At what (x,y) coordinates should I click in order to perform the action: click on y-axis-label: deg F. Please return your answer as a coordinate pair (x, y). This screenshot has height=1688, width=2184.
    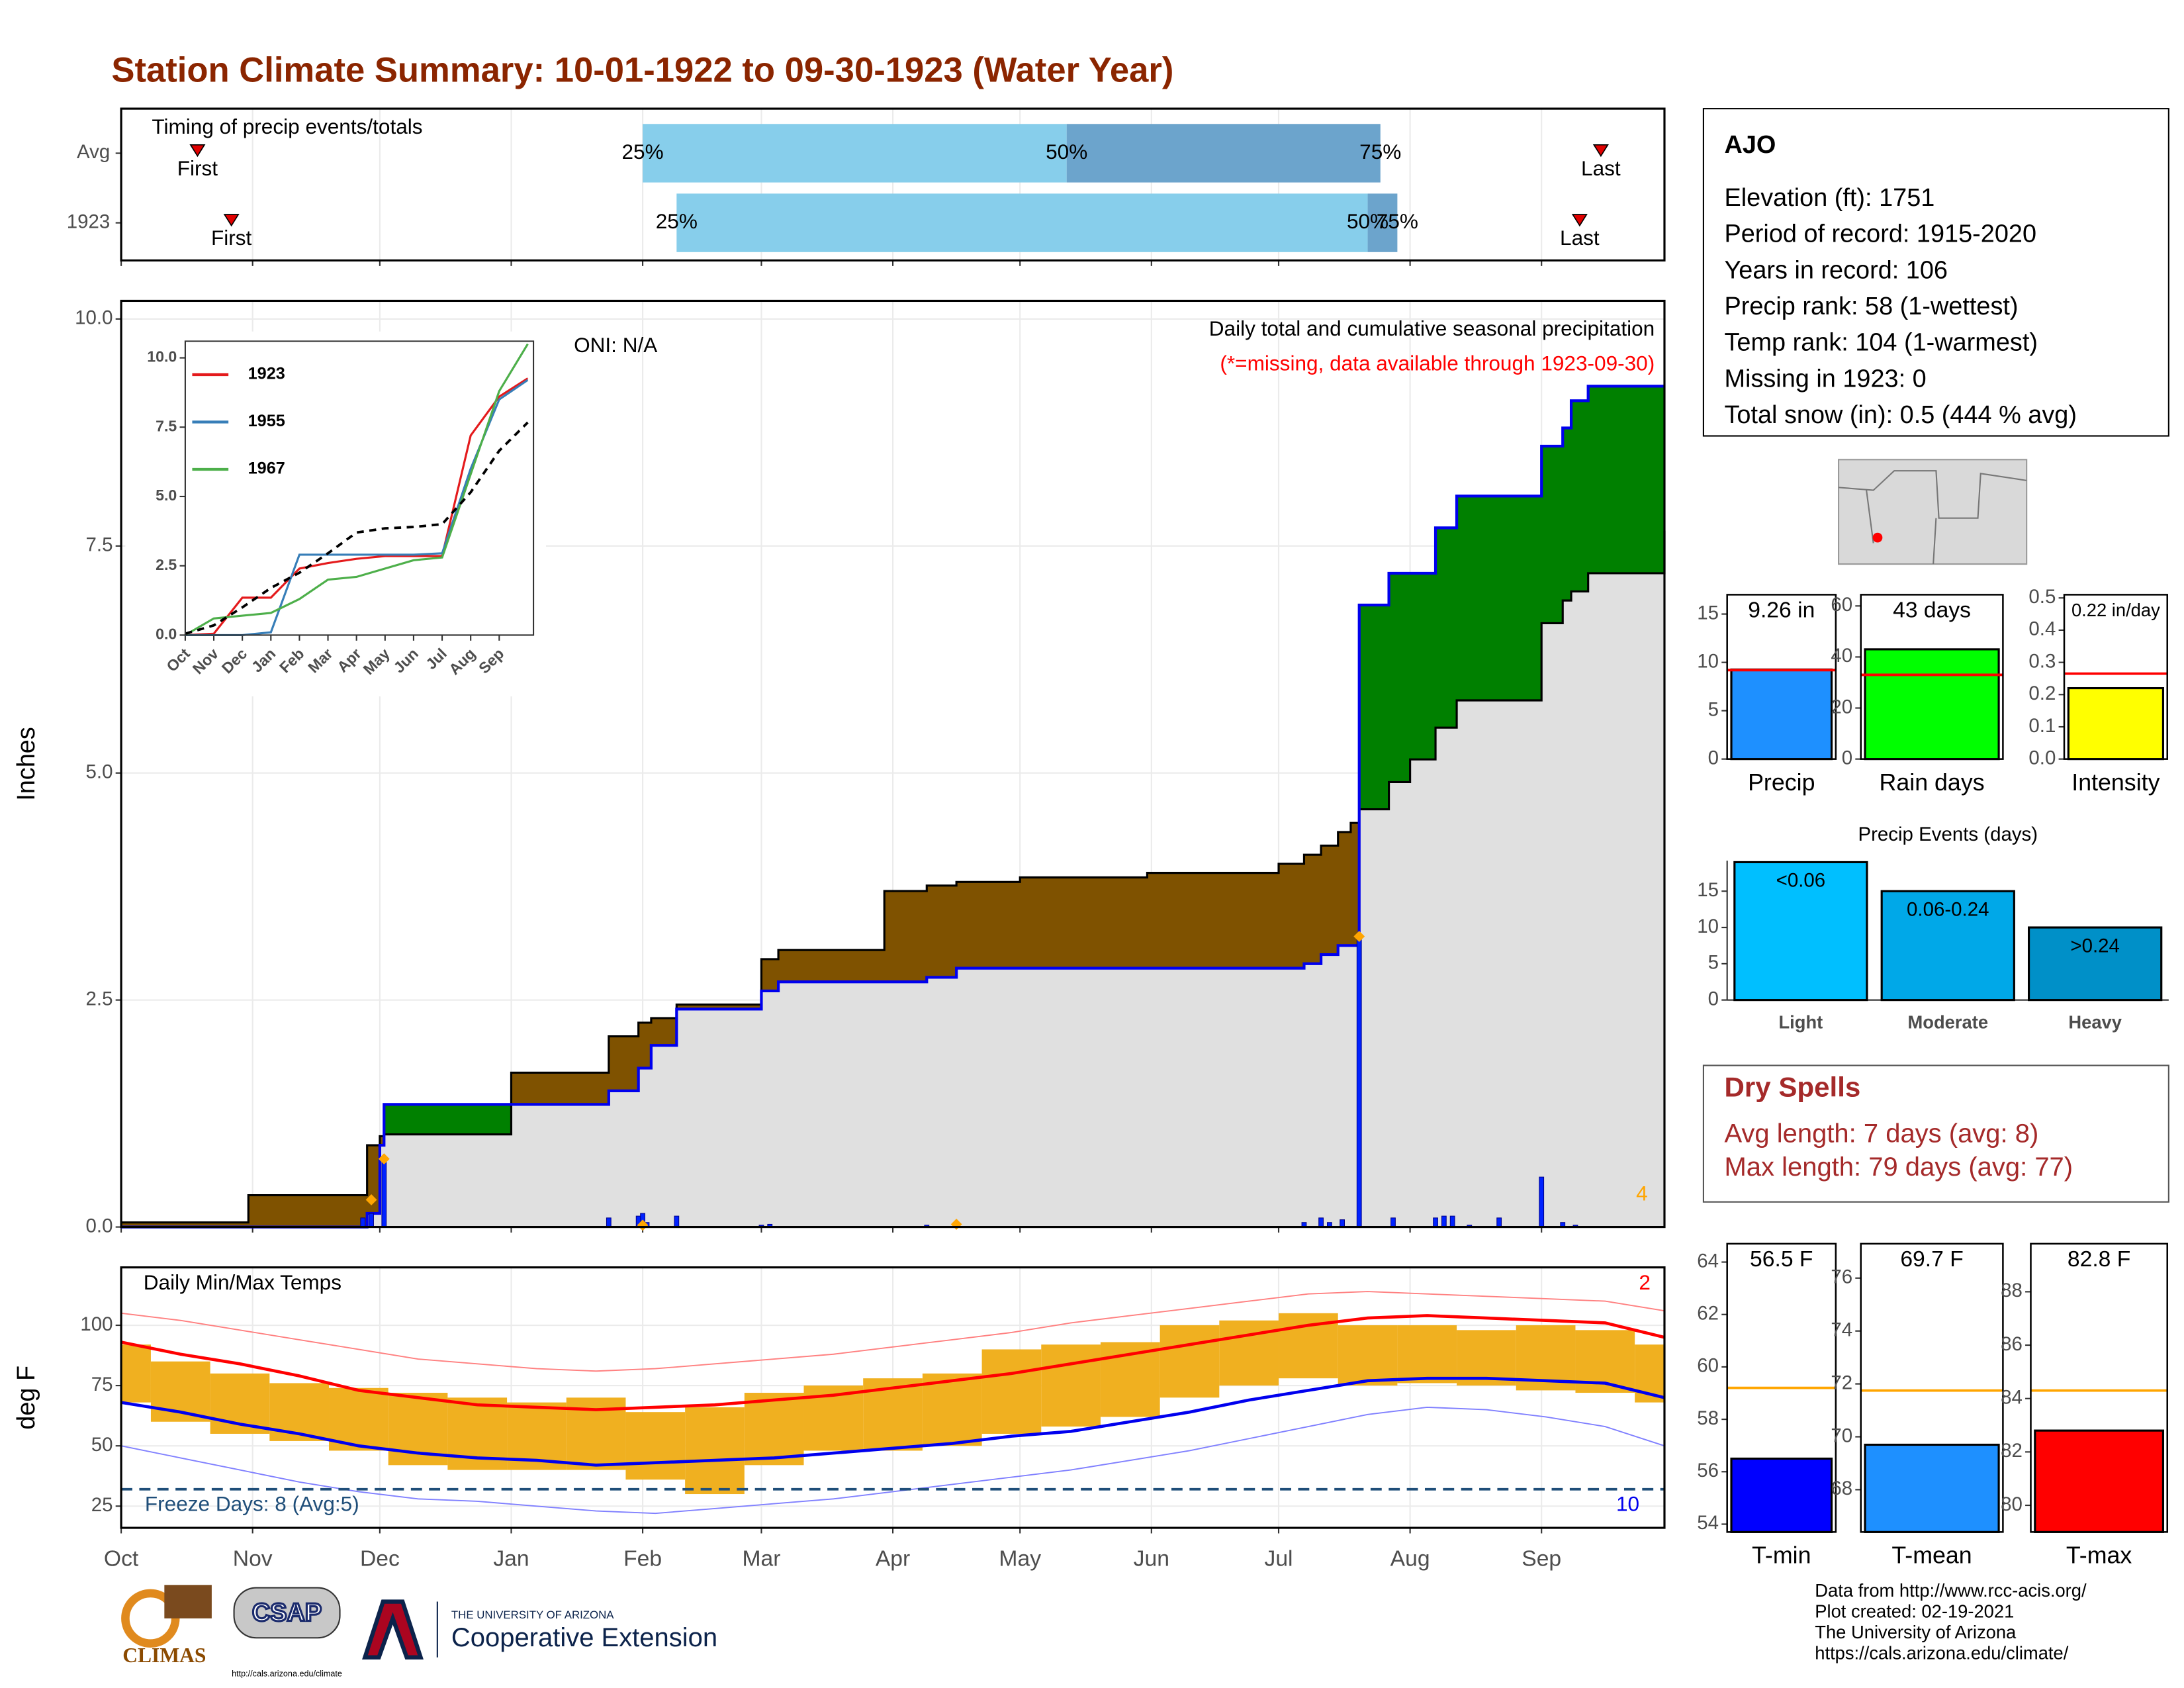
    Looking at the image, I should click on (26, 1398).